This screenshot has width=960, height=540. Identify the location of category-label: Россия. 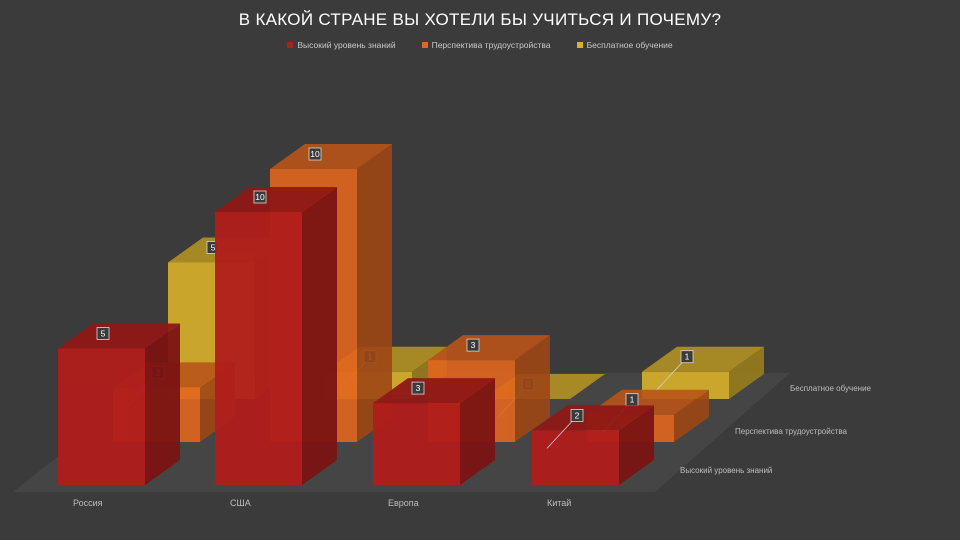
(88, 503).